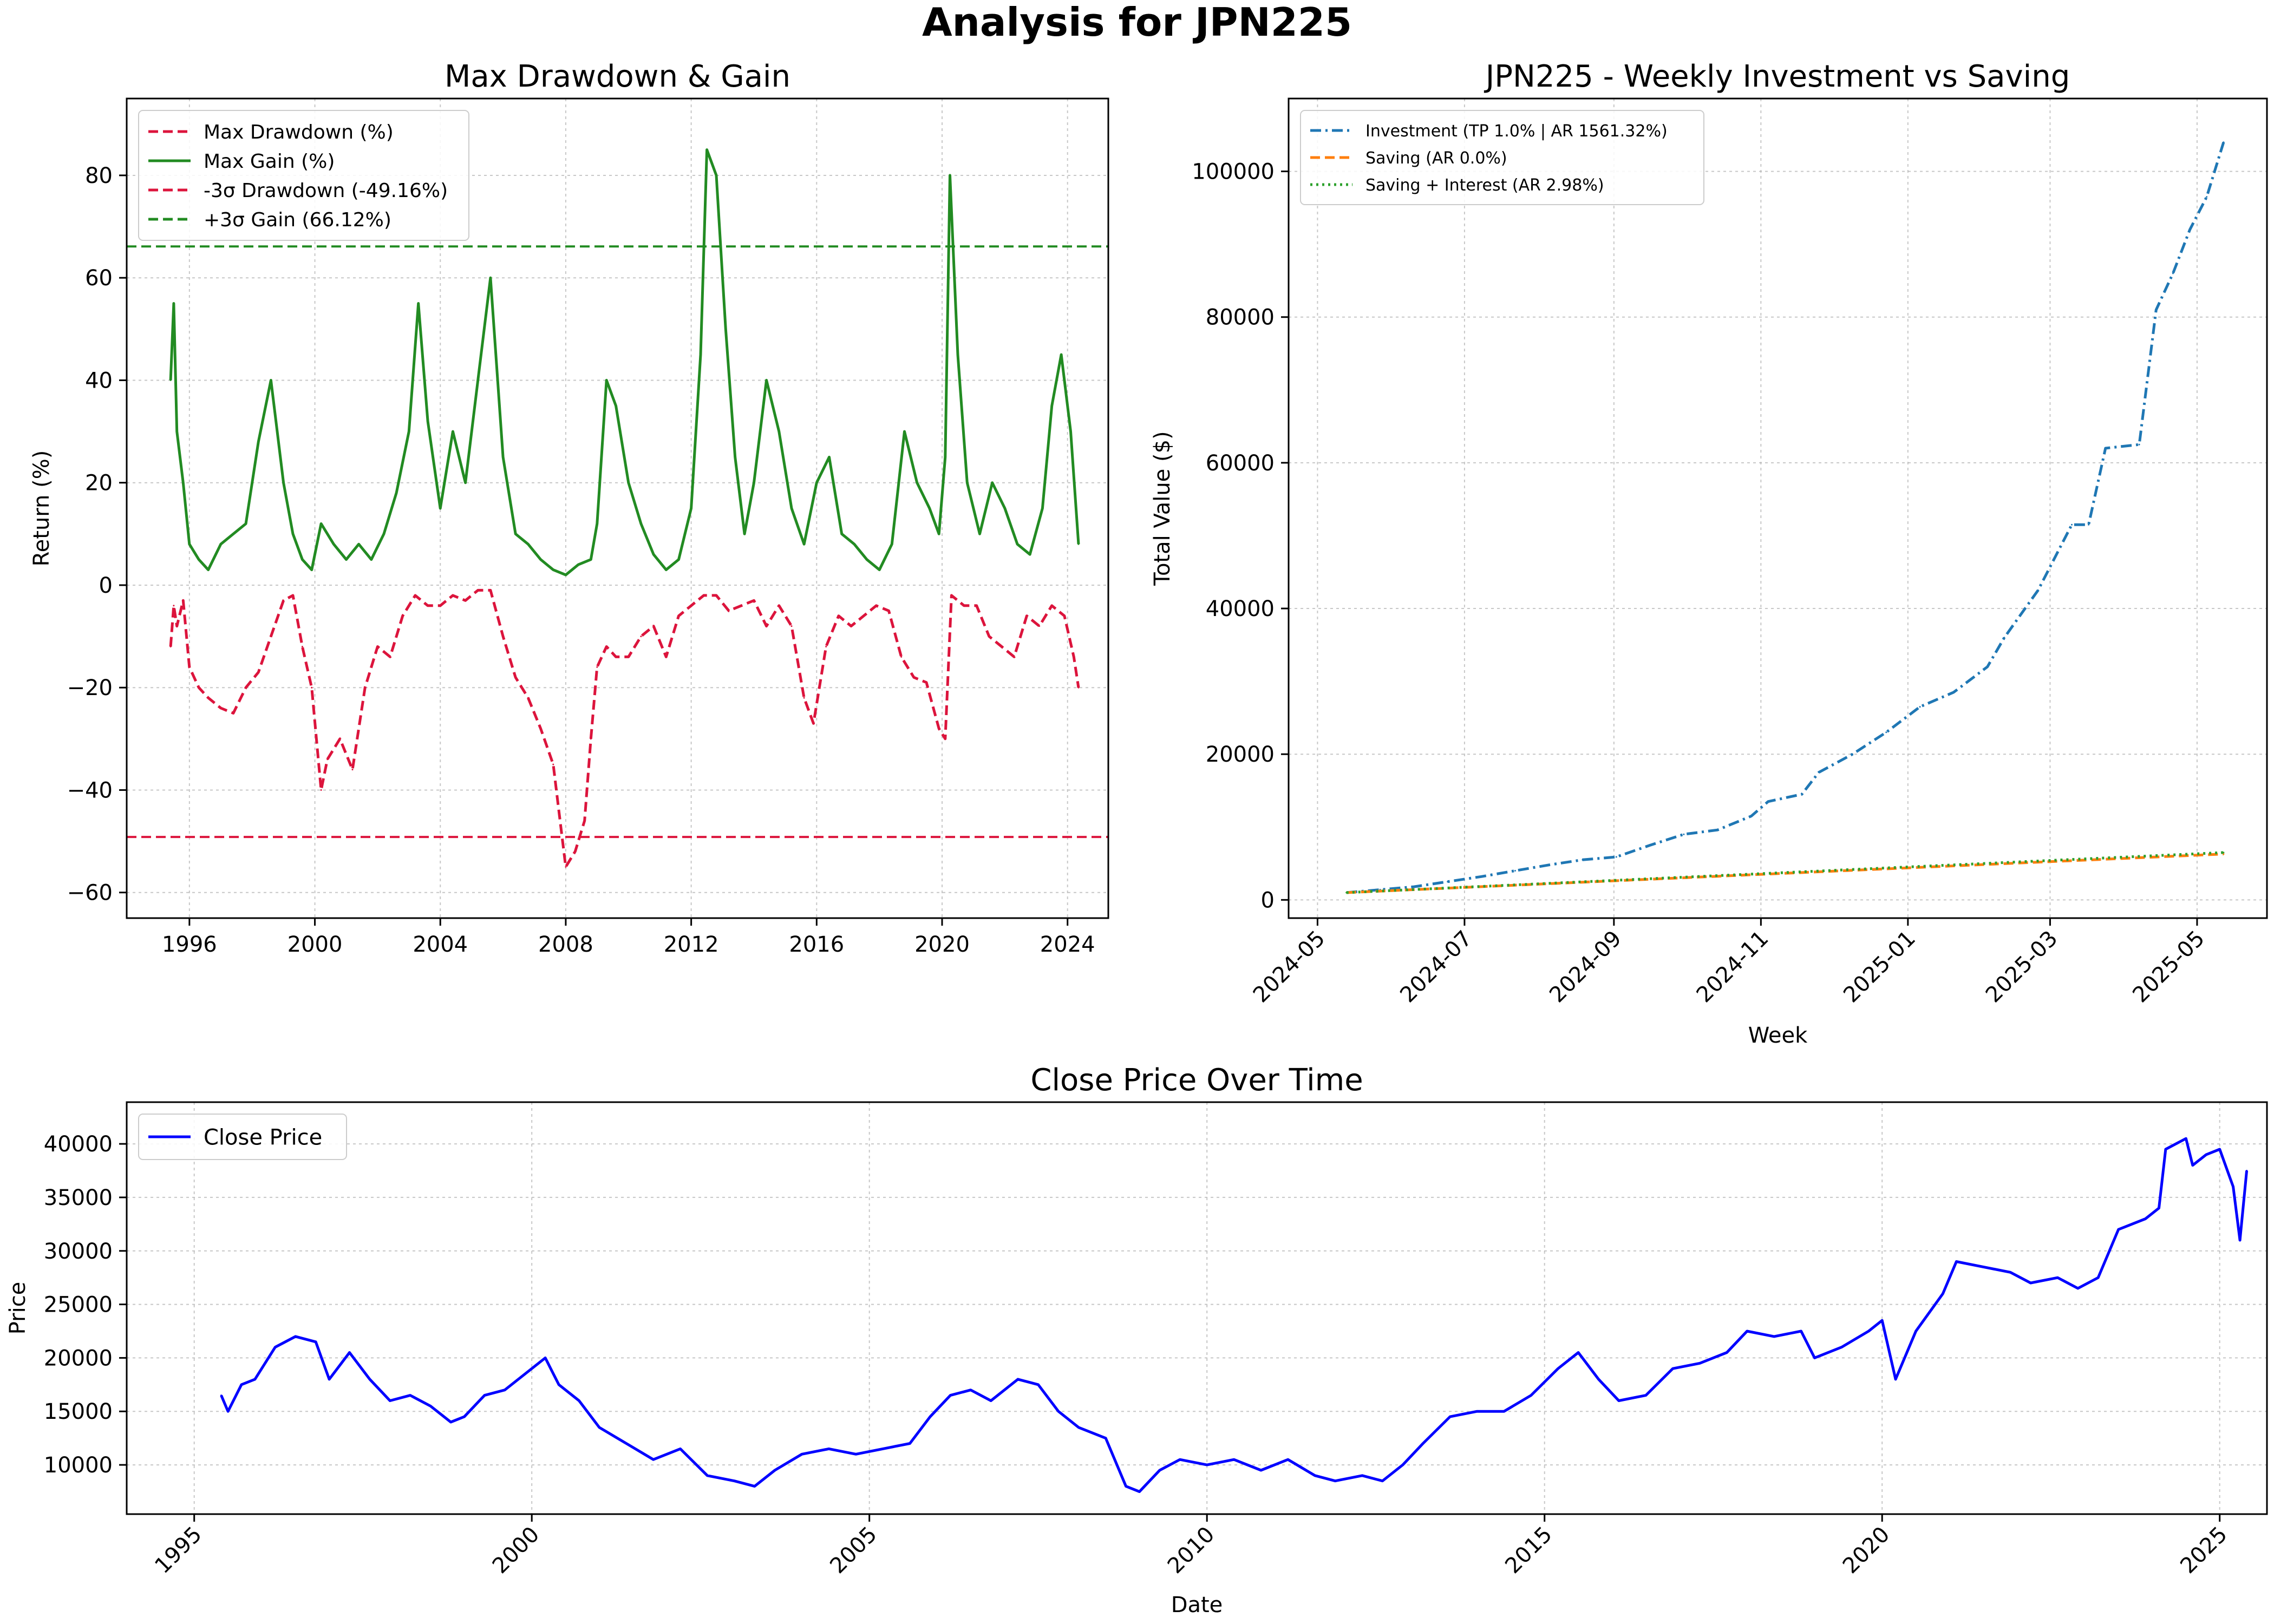 Image resolution: width=2274 pixels, height=1624 pixels. I want to click on x-tick-label: 2016, so click(817, 944).